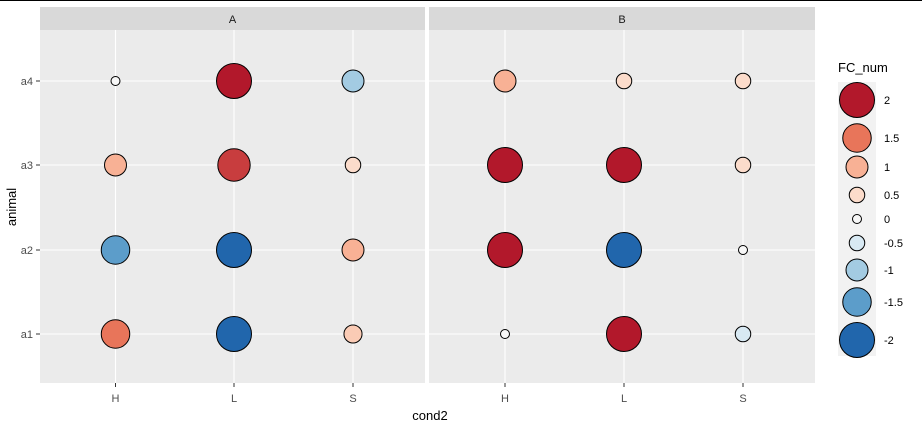 This screenshot has width=922, height=430. What do you see at coordinates (353, 81) in the screenshot?
I see `data-point-a-s-a4` at bounding box center [353, 81].